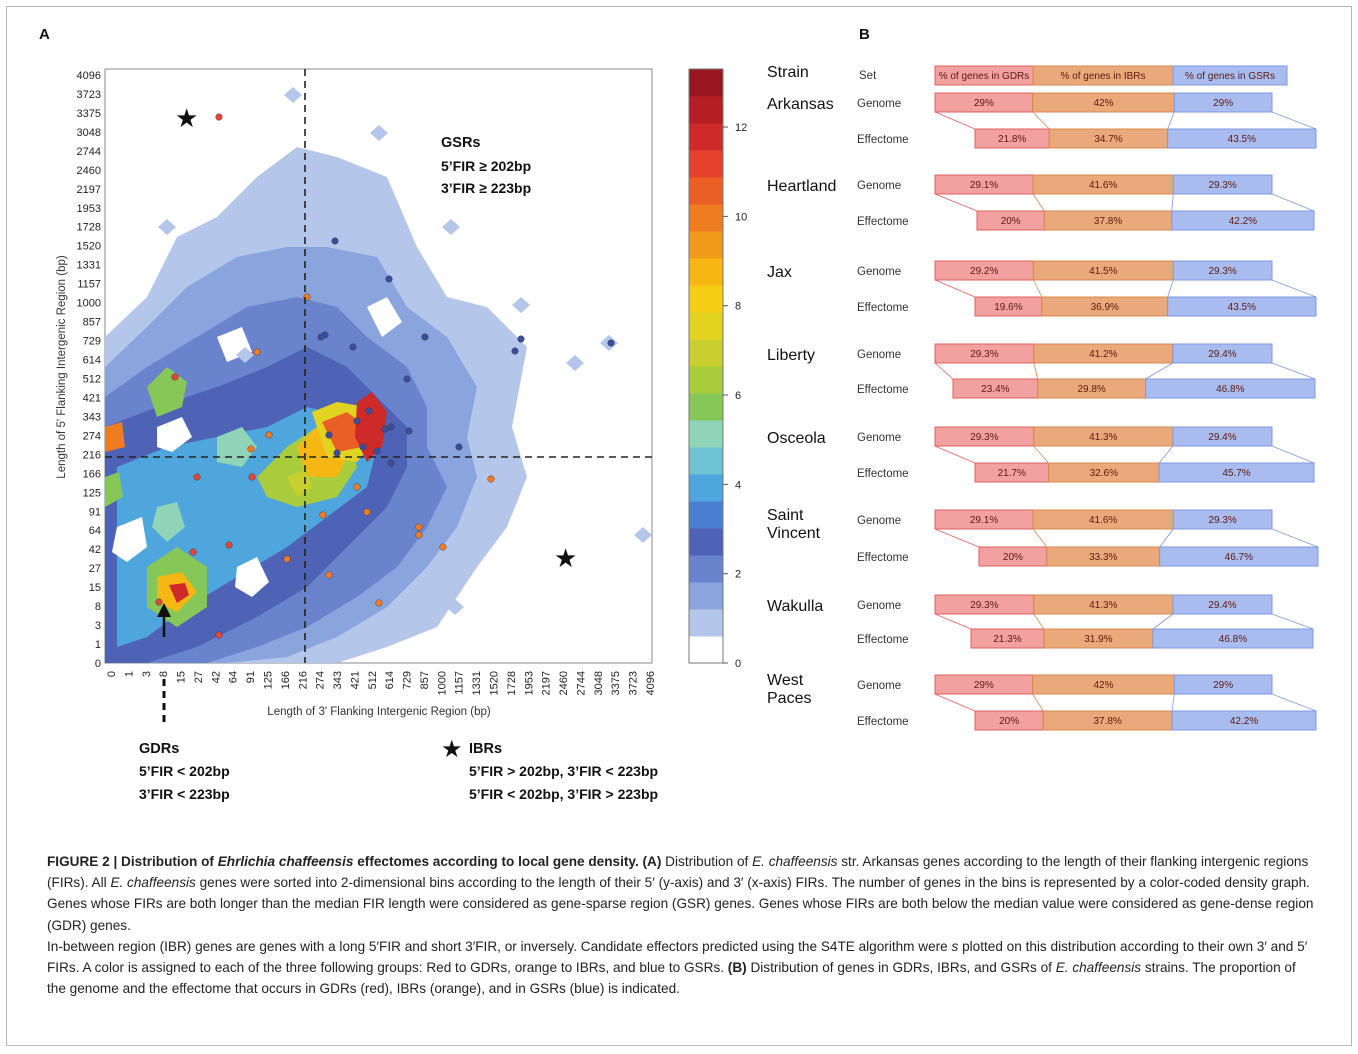 The width and height of the screenshot is (1358, 1054). What do you see at coordinates (1105, 307) in the screenshot?
I see `effectome-label: 36.9%` at bounding box center [1105, 307].